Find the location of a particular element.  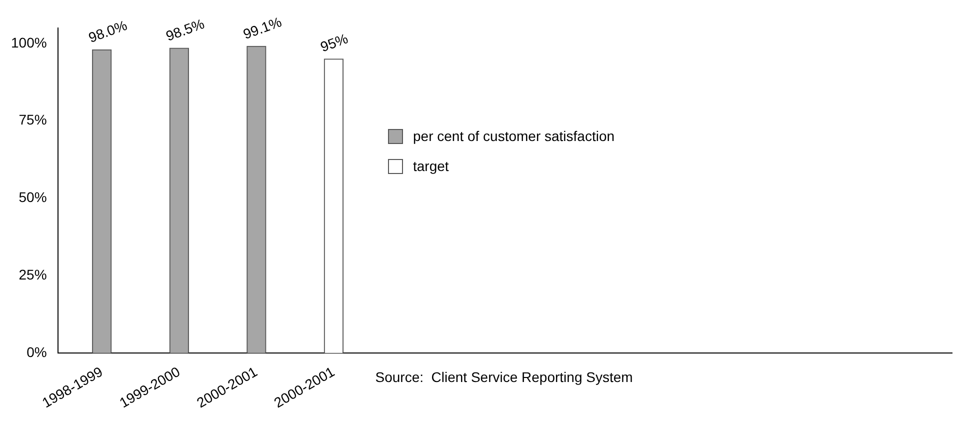

legend-label: per cent of customer satisfaction is located at coordinates (514, 136).